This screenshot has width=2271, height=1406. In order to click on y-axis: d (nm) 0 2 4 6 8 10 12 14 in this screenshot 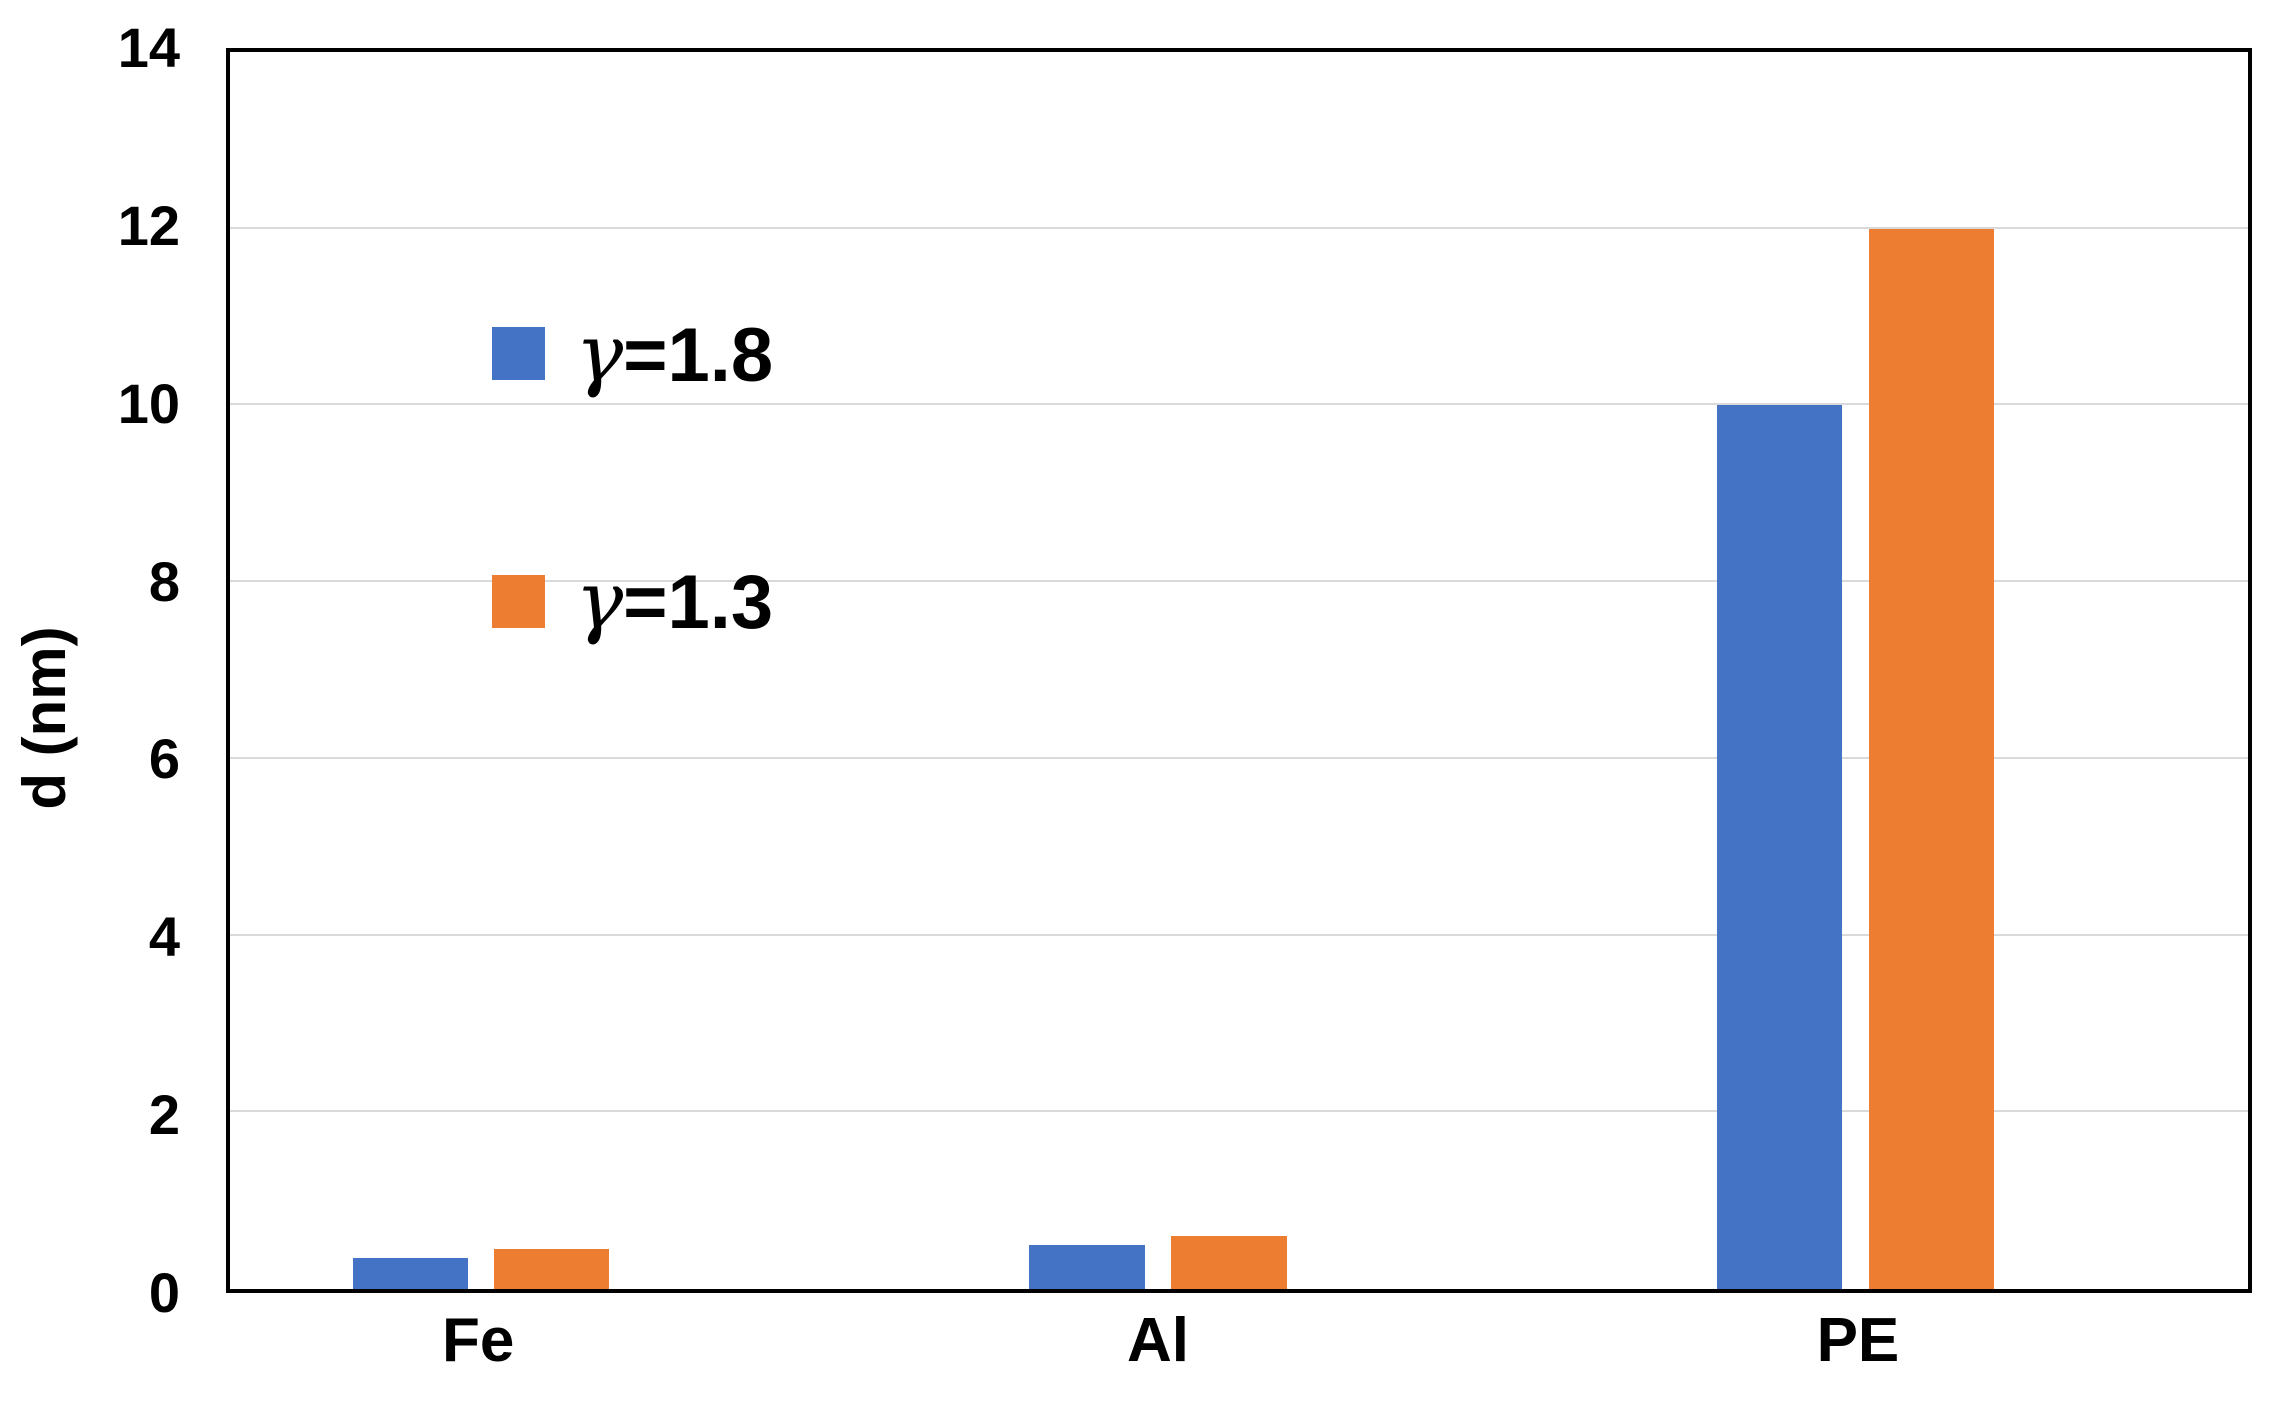, I will do `click(90, 670)`.